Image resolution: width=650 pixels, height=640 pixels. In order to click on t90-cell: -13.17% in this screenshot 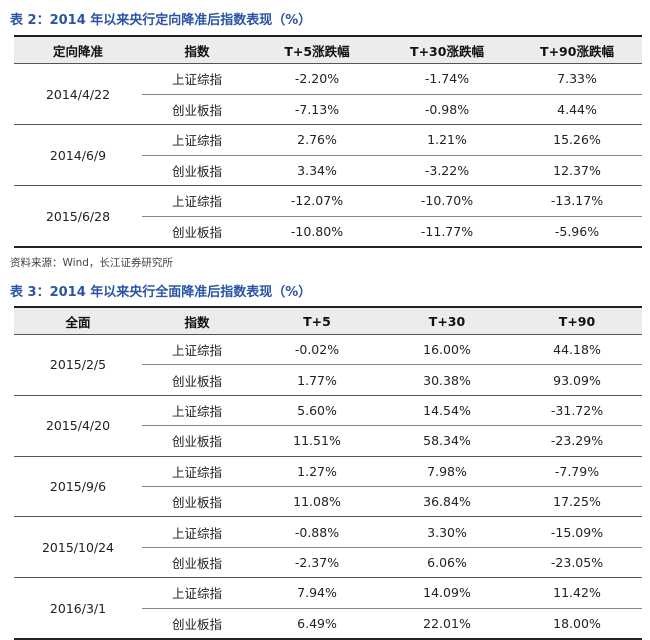, I will do `click(577, 201)`.